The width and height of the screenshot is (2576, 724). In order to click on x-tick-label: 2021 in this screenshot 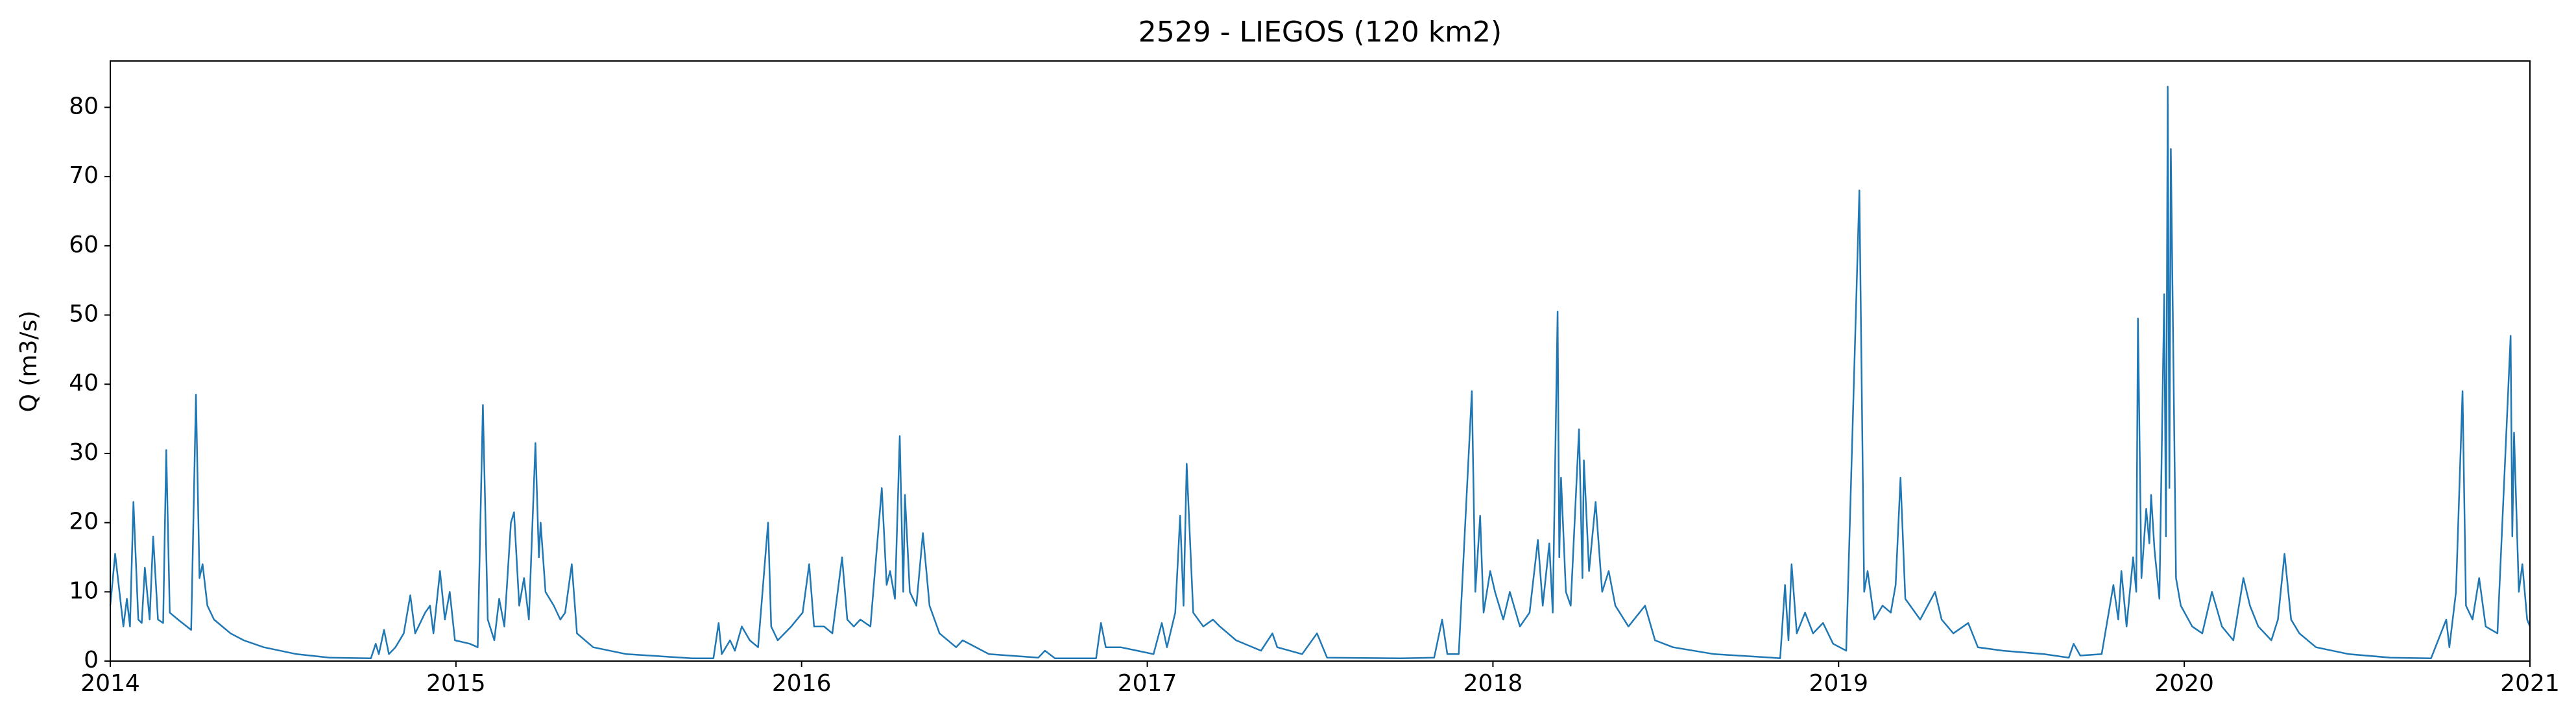, I will do `click(2530, 683)`.